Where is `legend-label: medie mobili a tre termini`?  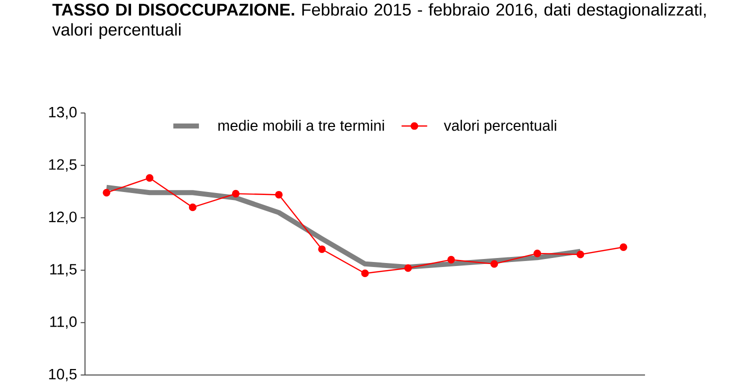 legend-label: medie mobili a tre termini is located at coordinates (301, 125).